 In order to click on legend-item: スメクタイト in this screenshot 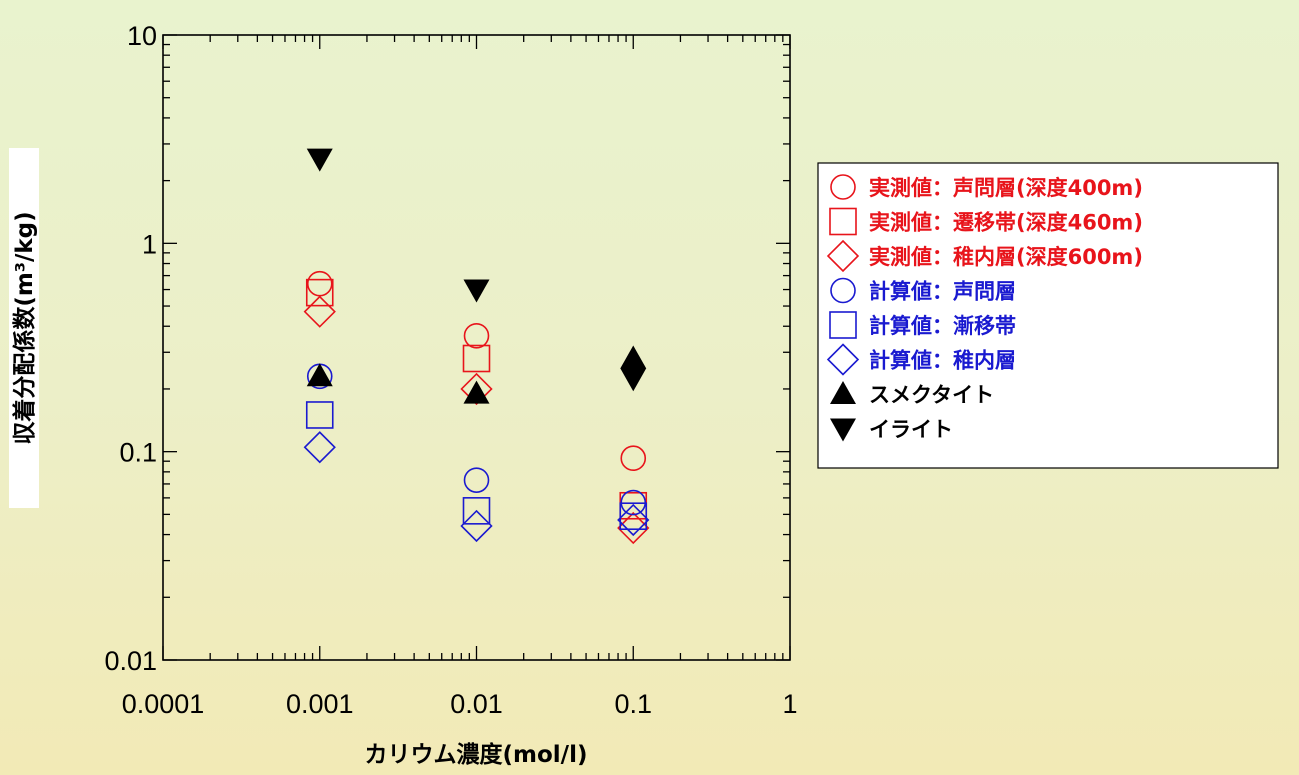, I will do `click(912, 394)`.